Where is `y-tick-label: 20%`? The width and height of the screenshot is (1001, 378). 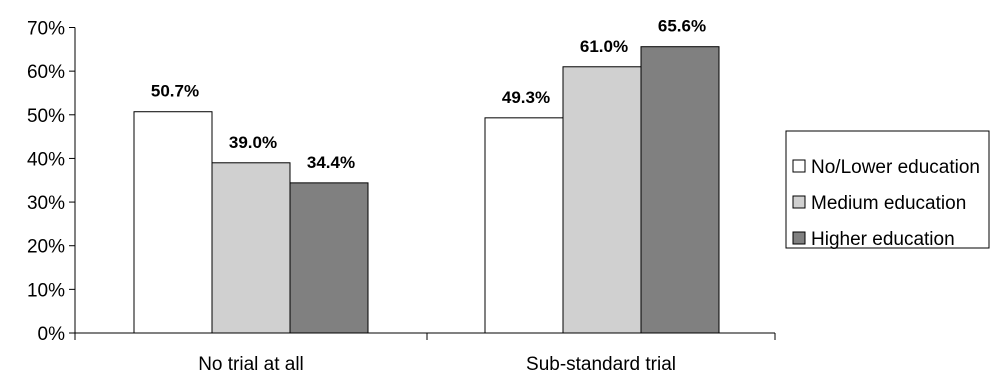
y-tick-label: 20% is located at coordinates (46, 247).